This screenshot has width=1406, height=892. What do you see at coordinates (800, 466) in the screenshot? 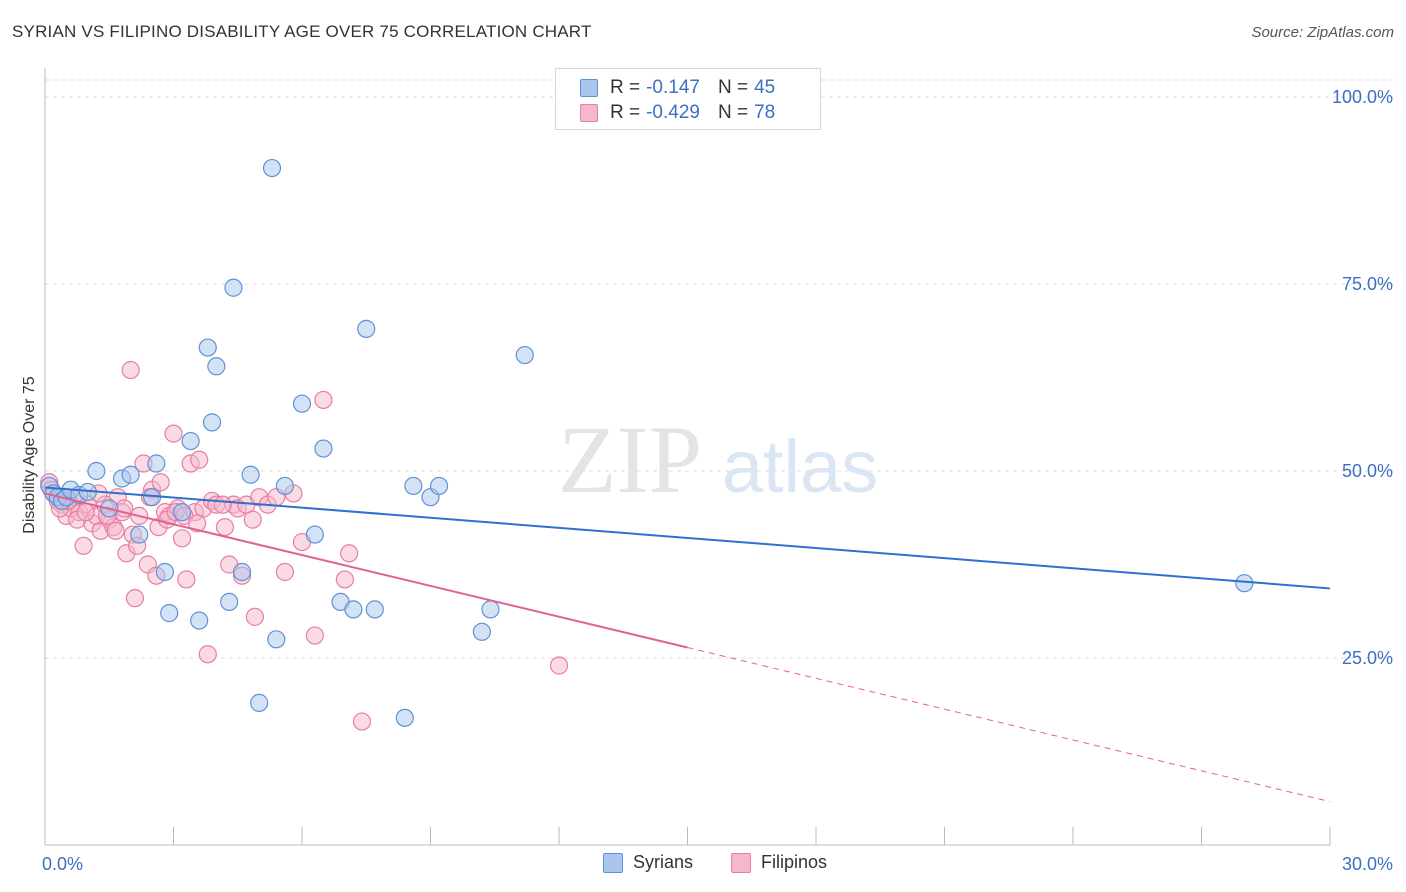
I see `watermark-atlas: atlas` at bounding box center [800, 466].